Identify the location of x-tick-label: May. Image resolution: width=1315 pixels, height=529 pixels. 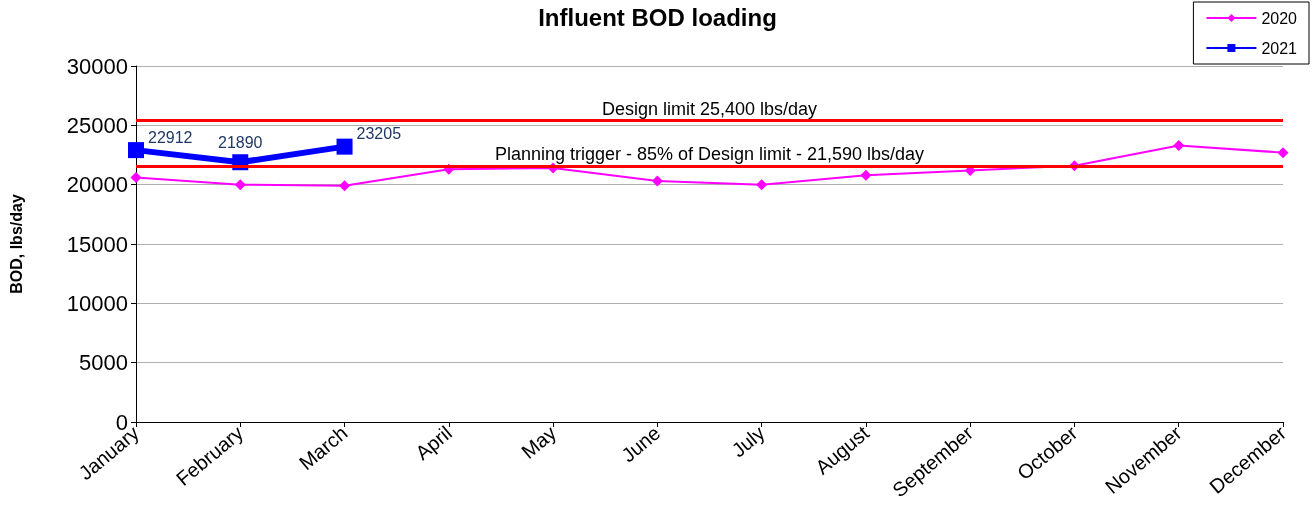
(539, 442).